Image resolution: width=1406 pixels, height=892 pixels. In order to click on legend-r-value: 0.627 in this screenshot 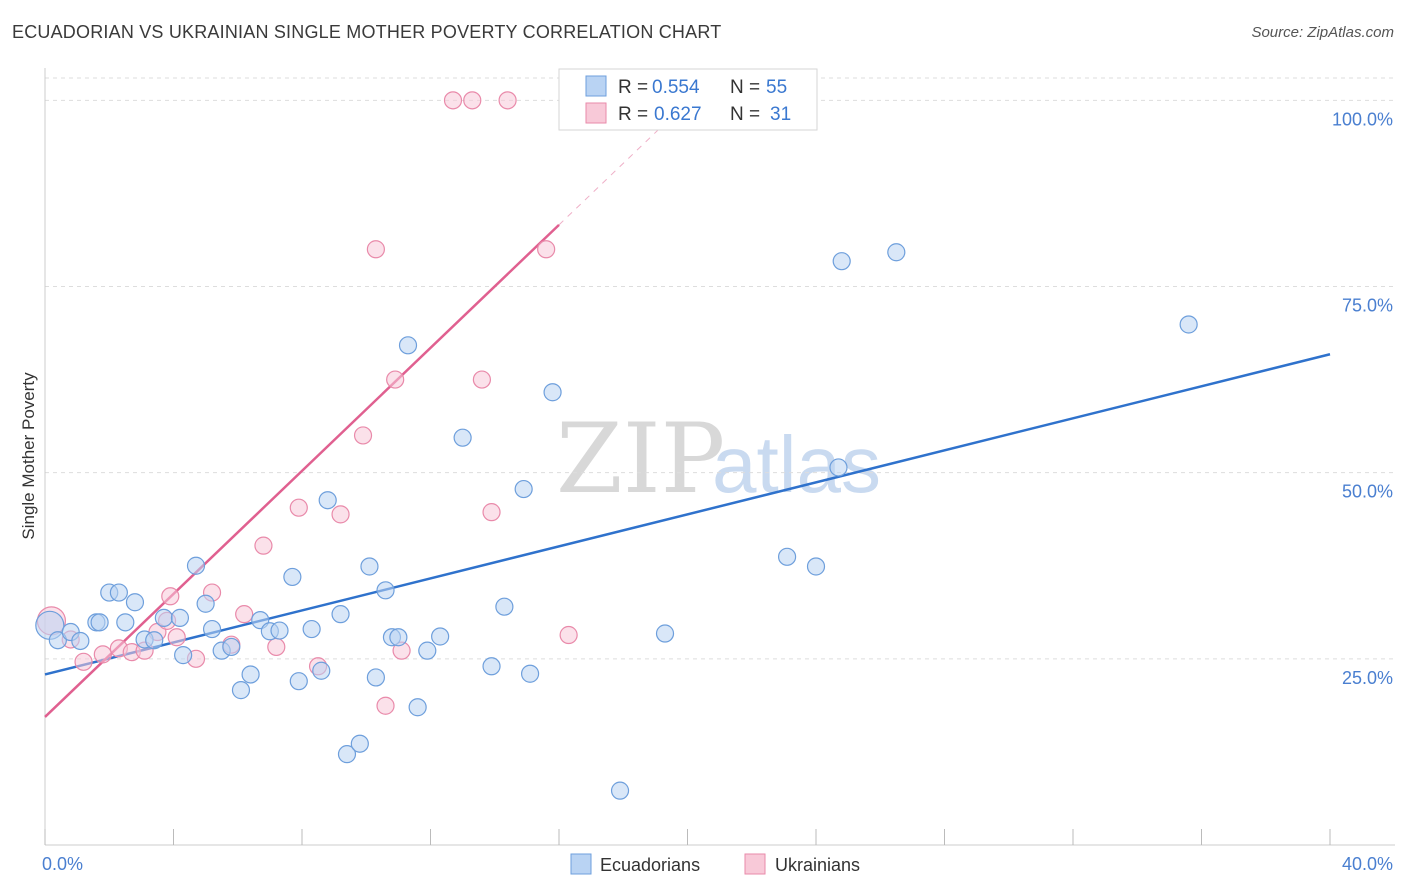, I will do `click(678, 114)`.